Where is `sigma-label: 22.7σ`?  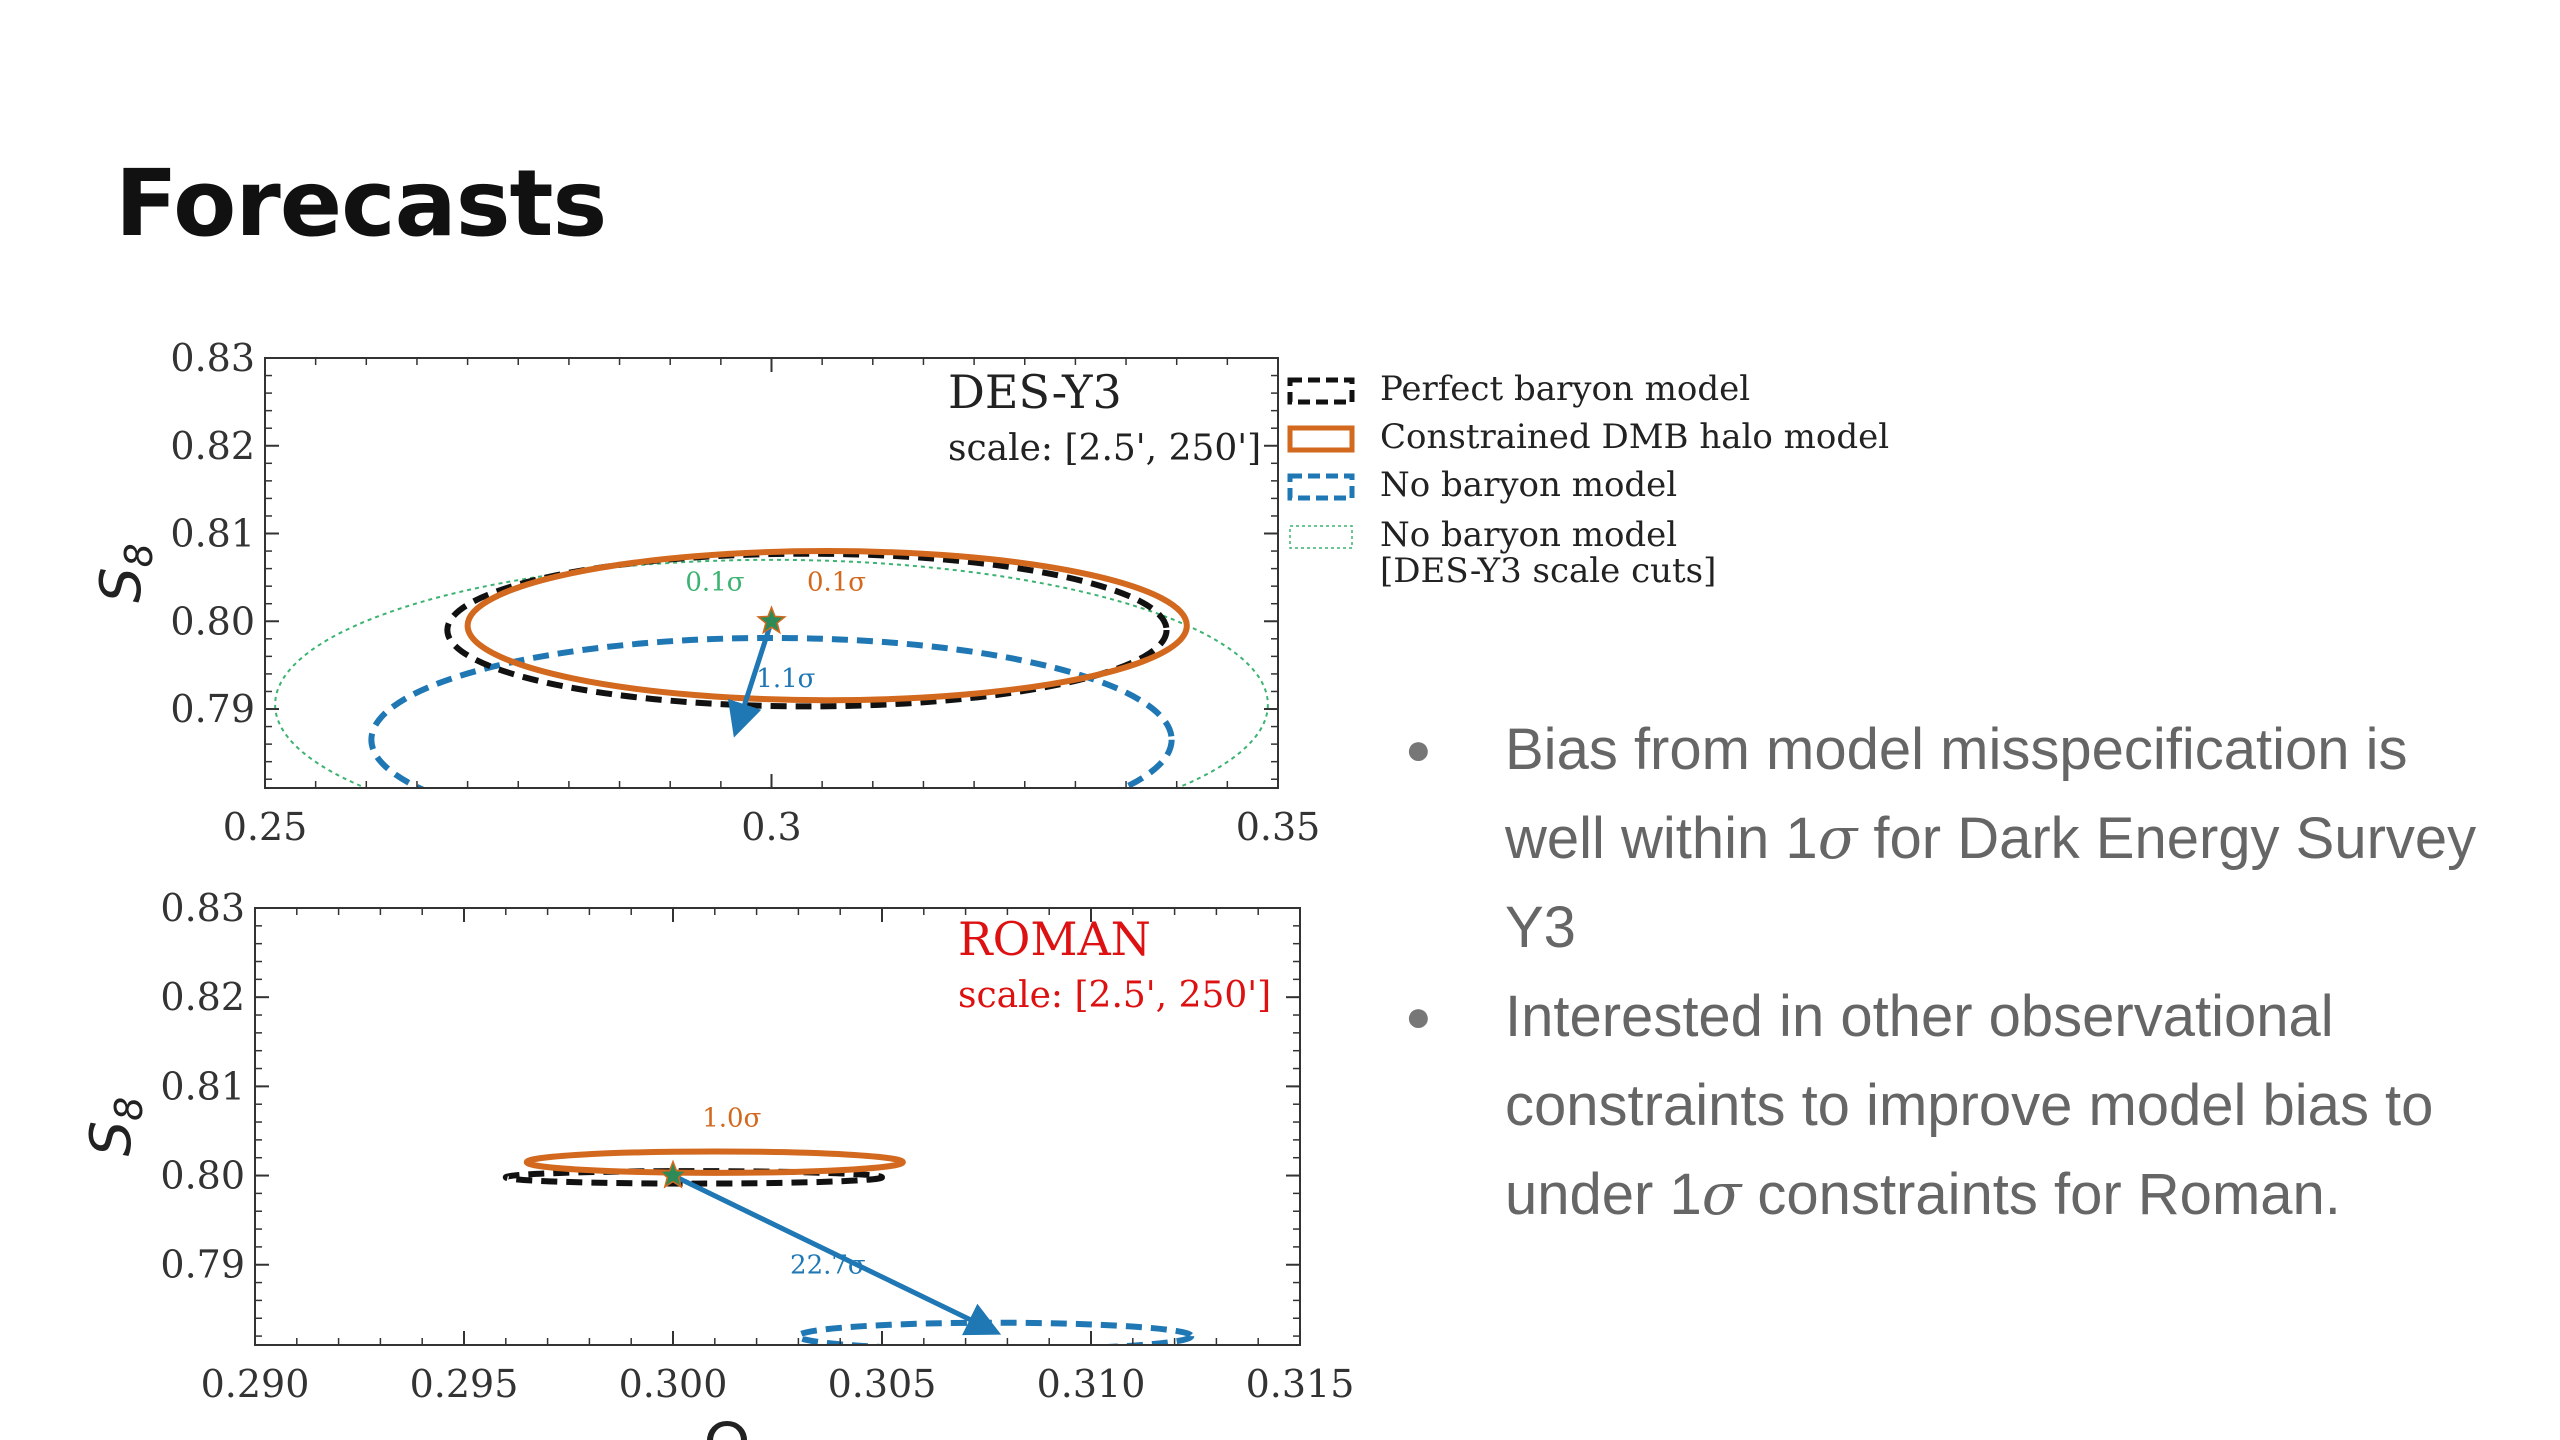 sigma-label: 22.7σ is located at coordinates (828, 1266).